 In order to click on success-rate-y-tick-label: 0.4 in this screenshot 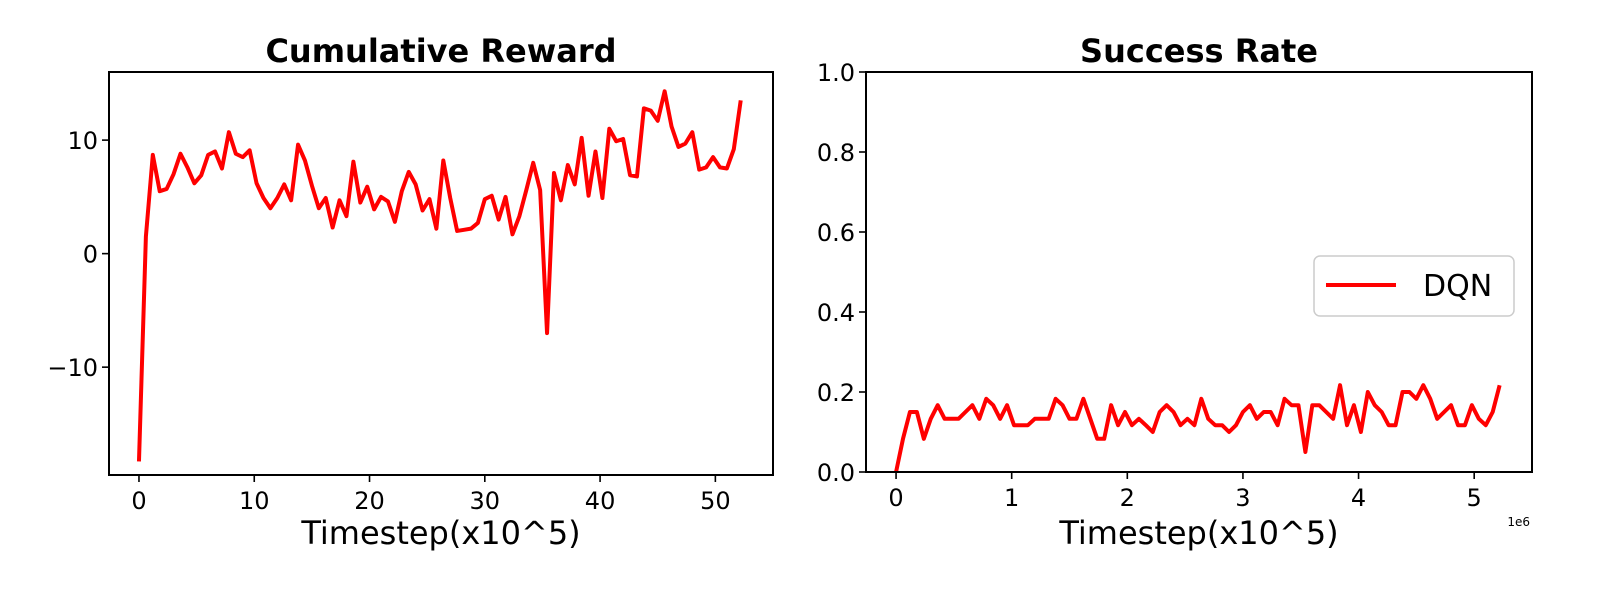, I will do `click(836, 313)`.